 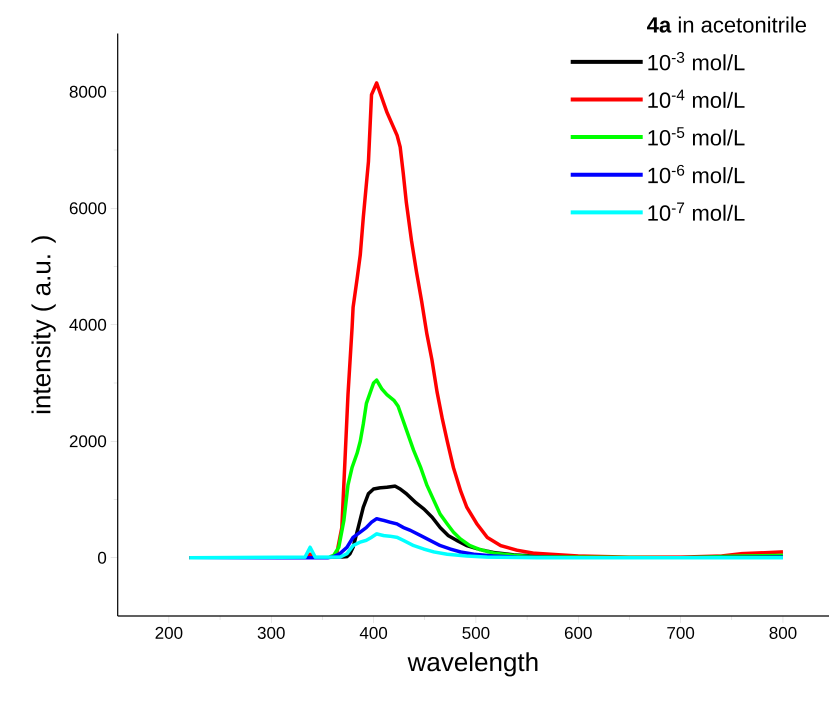 I want to click on legend-label: 10$^{-5}$ mol/L, so click(x=696, y=136).